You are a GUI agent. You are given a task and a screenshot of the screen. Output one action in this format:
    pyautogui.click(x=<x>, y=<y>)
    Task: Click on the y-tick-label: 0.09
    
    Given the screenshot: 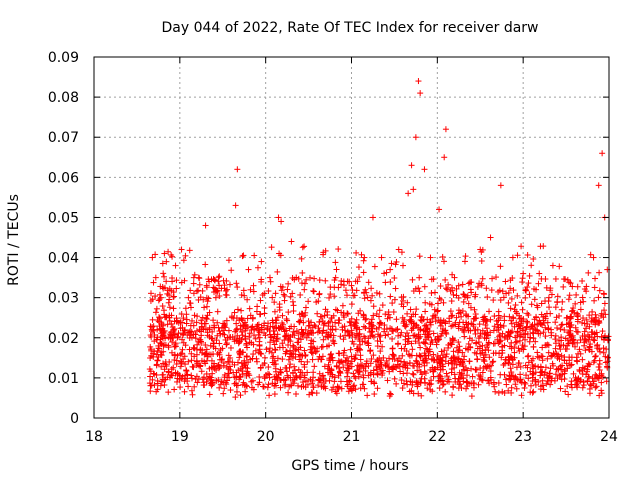 What is the action you would take?
    pyautogui.click(x=63, y=58)
    